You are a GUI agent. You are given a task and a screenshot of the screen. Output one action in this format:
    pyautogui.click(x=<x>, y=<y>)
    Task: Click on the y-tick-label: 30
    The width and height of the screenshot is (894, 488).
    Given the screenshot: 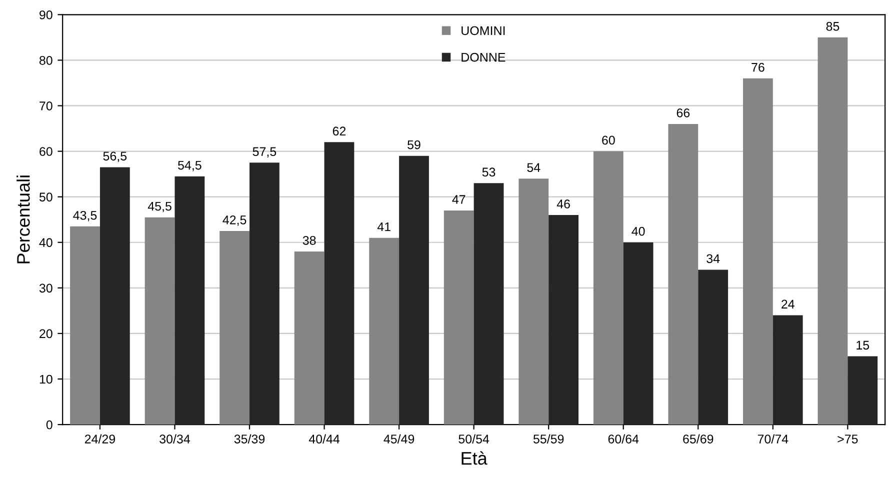 What is the action you would take?
    pyautogui.click(x=45, y=288)
    